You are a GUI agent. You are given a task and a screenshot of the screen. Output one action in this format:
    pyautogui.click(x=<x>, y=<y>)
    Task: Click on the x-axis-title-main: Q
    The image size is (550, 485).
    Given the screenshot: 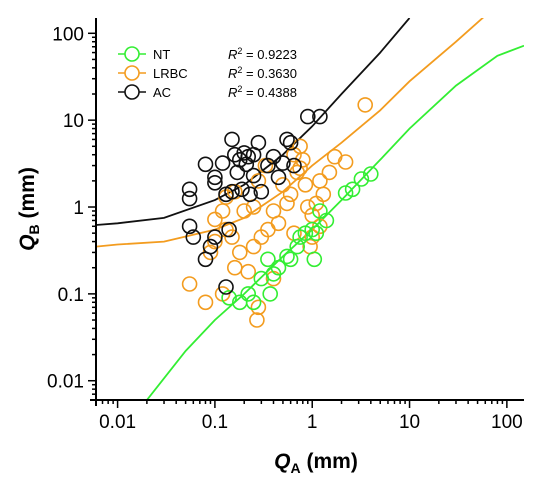 What is the action you would take?
    pyautogui.click(x=282, y=461)
    